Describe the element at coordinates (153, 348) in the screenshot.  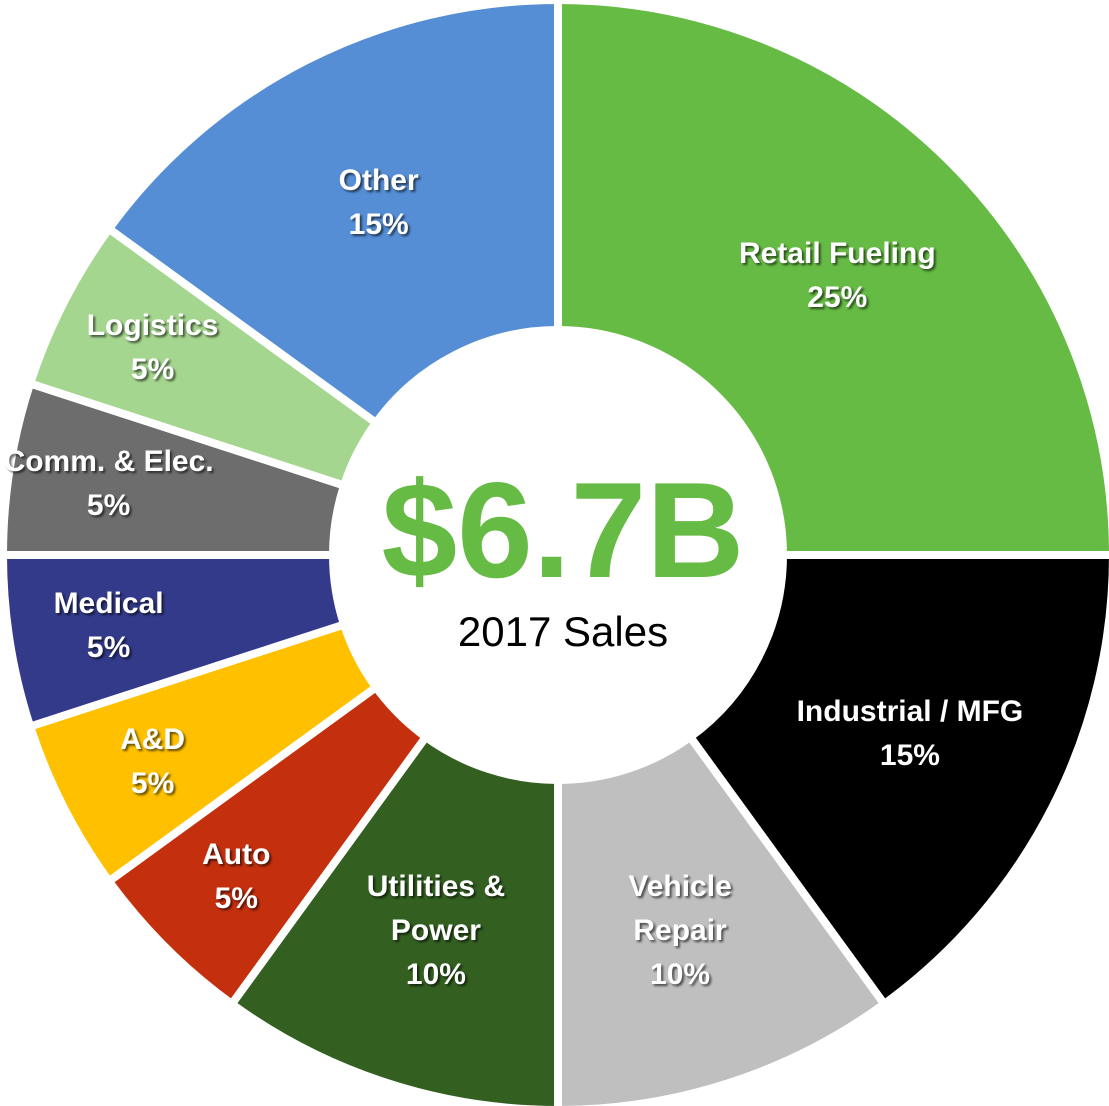
I see `segment-label: Logistics 5%` at that location.